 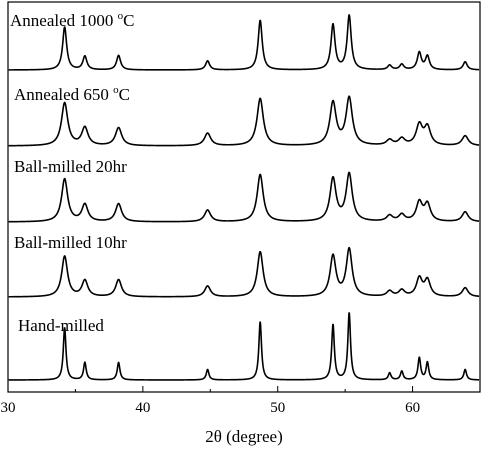 What do you see at coordinates (61, 325) in the screenshot?
I see `series-label: Hand-milled` at bounding box center [61, 325].